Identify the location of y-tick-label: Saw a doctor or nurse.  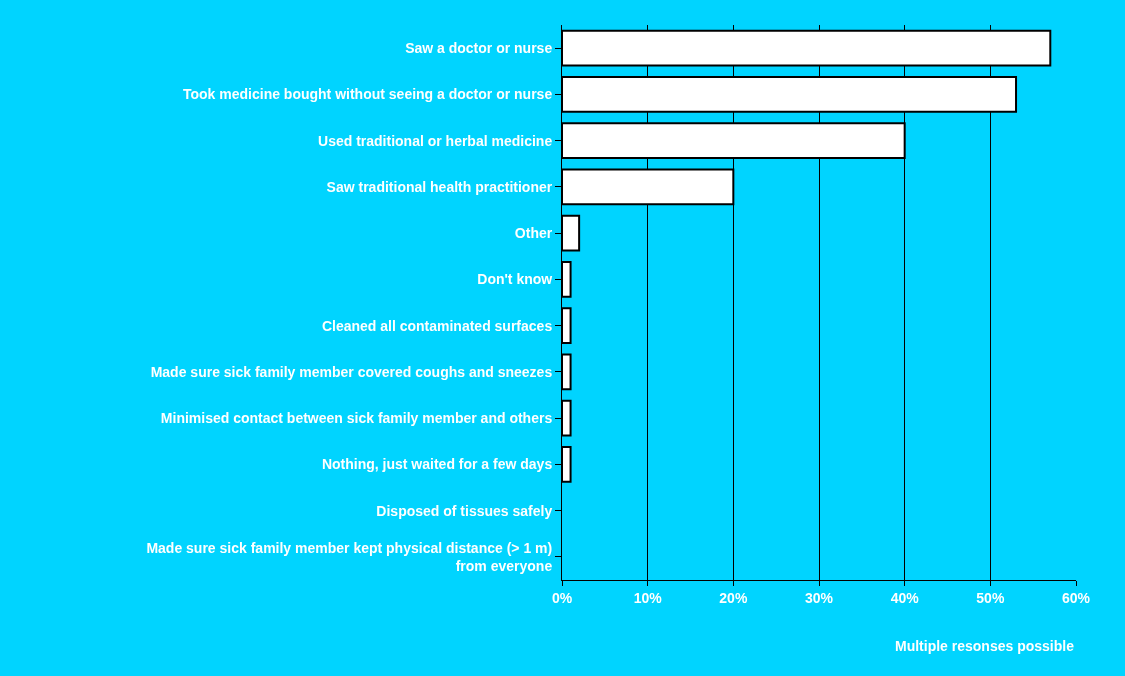
(479, 48).